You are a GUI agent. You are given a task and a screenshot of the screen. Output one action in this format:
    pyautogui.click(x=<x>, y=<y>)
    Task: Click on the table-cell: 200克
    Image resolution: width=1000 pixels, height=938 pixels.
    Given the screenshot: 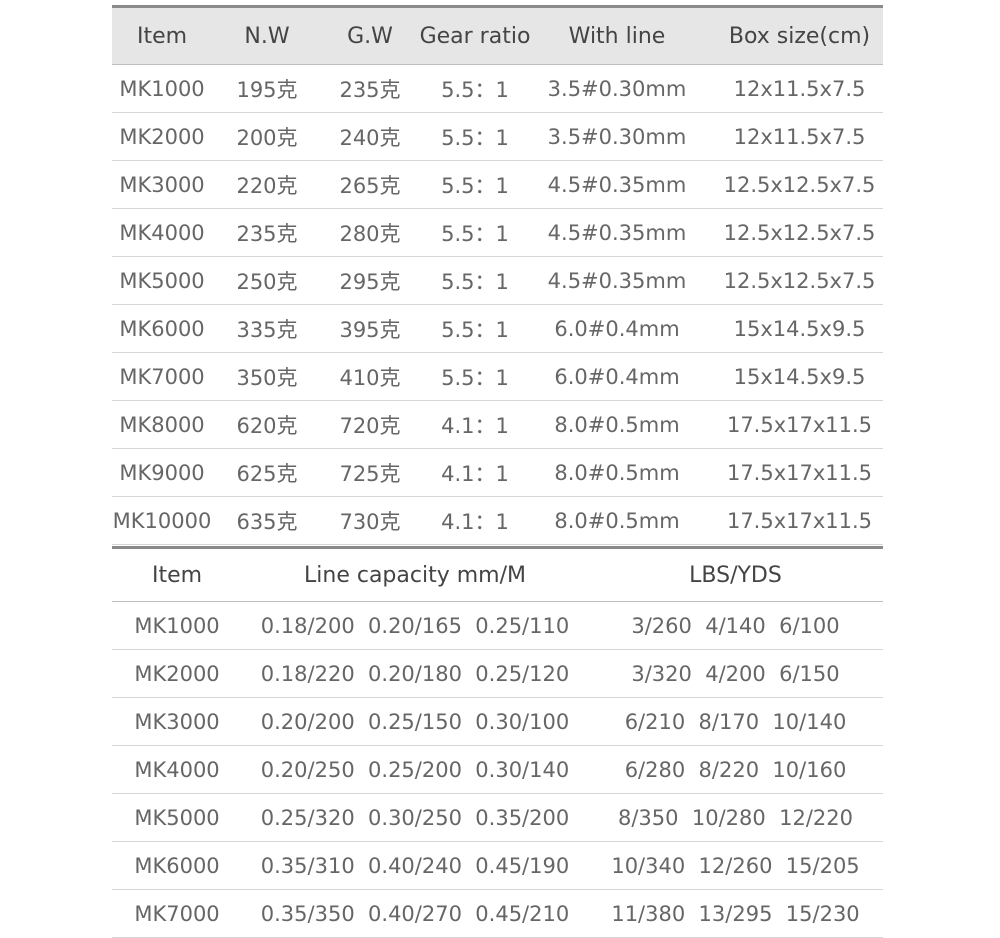 What is the action you would take?
    pyautogui.click(x=267, y=137)
    